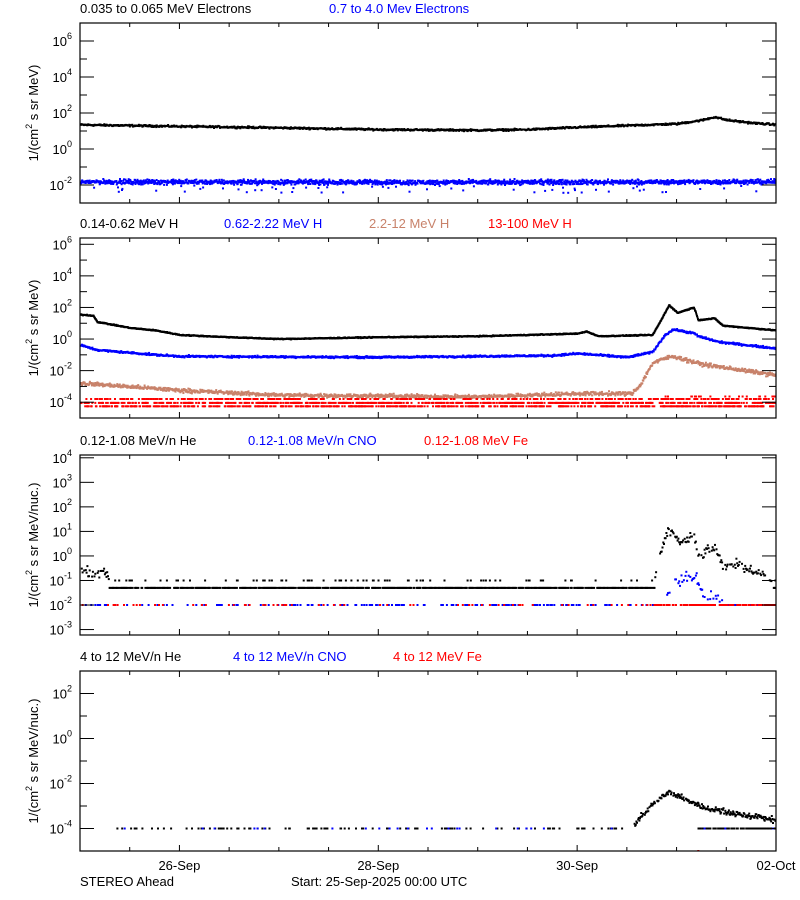 The height and width of the screenshot is (900, 800). Describe the element at coordinates (62, 76) in the screenshot. I see `y-tick-label: 104` at that location.